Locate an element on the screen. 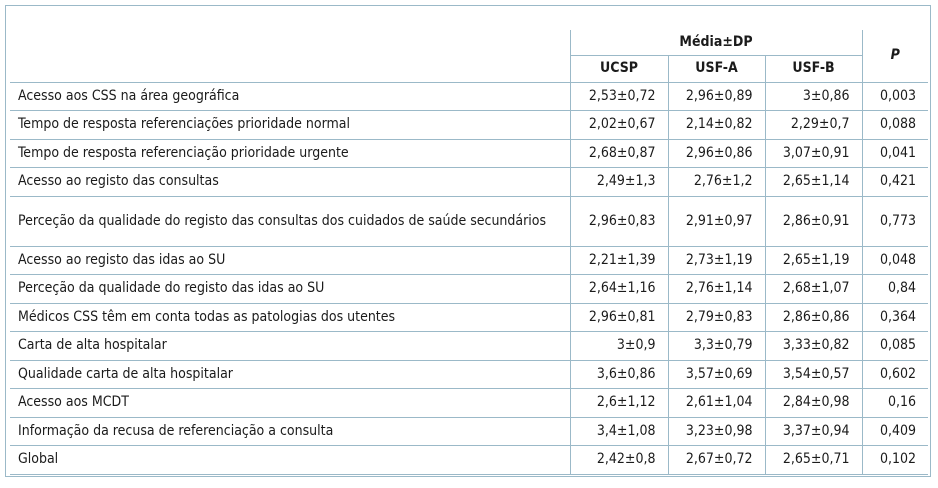  cell-value: 2,67±0,72 is located at coordinates (716, 460).